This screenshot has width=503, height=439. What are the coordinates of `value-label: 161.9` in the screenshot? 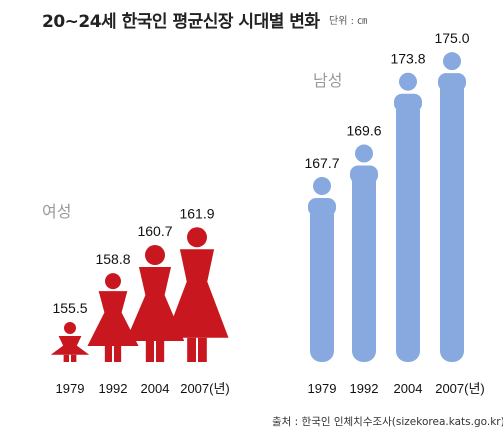 It's located at (196, 213).